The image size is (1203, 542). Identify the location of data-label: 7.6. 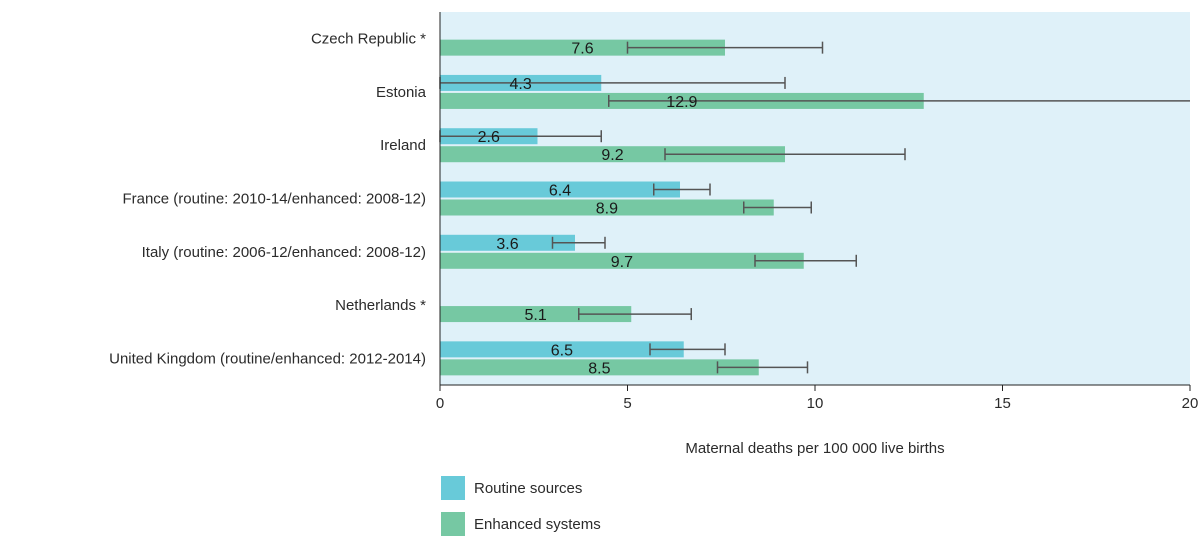
(582, 49).